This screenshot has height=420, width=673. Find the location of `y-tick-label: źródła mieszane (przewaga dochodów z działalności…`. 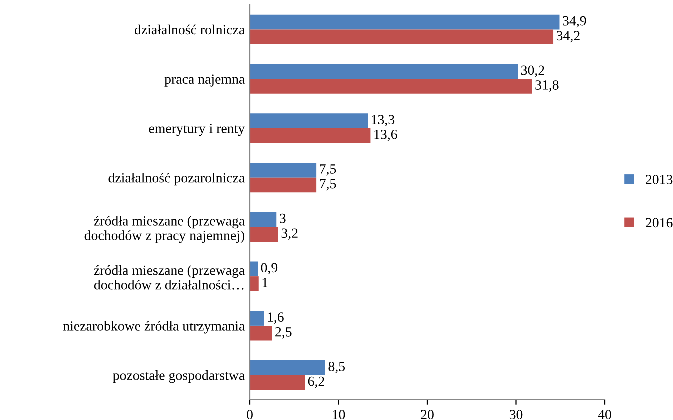

y-tick-label: źródła mieszane (przewaga dochodów z działalności… is located at coordinates (169, 277).